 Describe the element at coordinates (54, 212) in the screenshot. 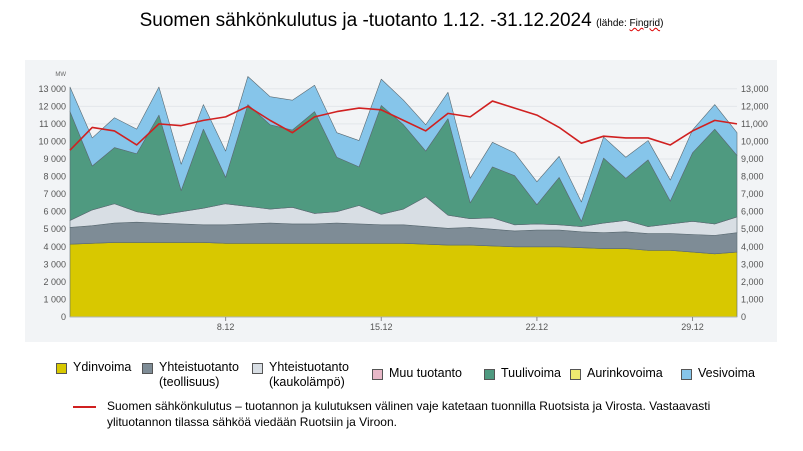

I see `y-tick-label-left: 6 000` at that location.